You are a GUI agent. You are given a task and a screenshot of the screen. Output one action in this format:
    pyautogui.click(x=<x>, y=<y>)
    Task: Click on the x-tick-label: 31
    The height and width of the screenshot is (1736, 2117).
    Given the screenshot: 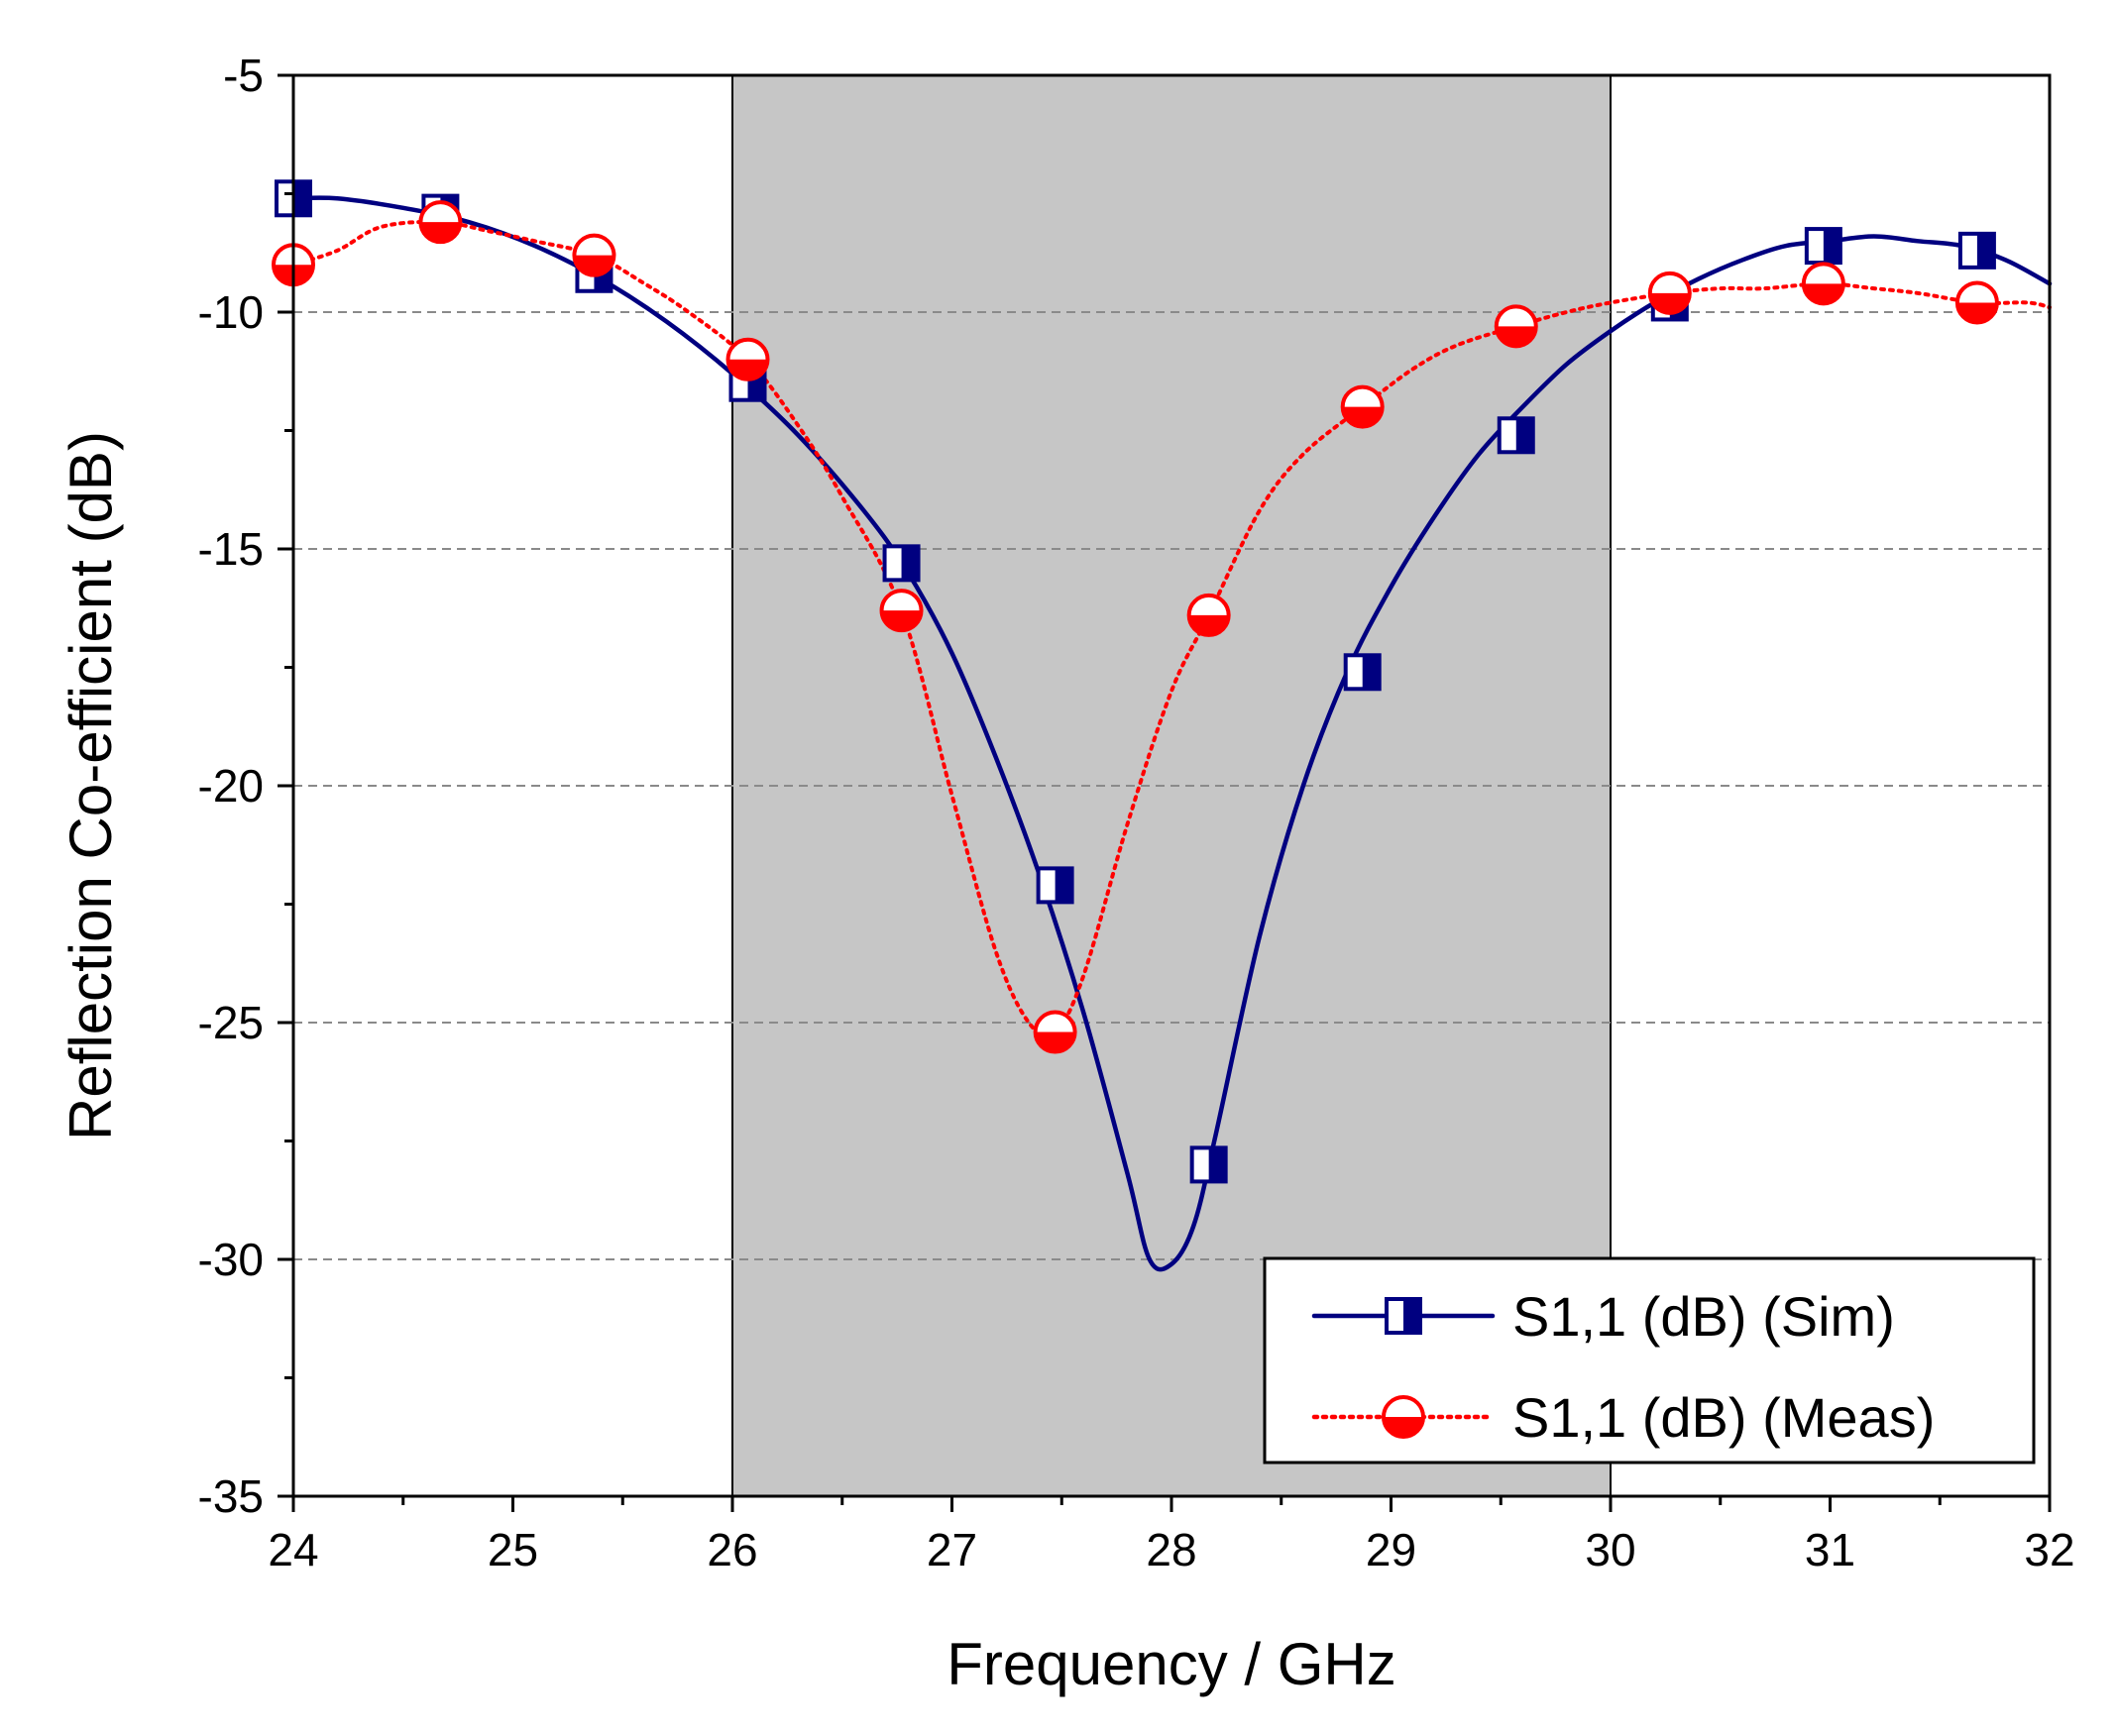 What is the action you would take?
    pyautogui.click(x=1830, y=1549)
    